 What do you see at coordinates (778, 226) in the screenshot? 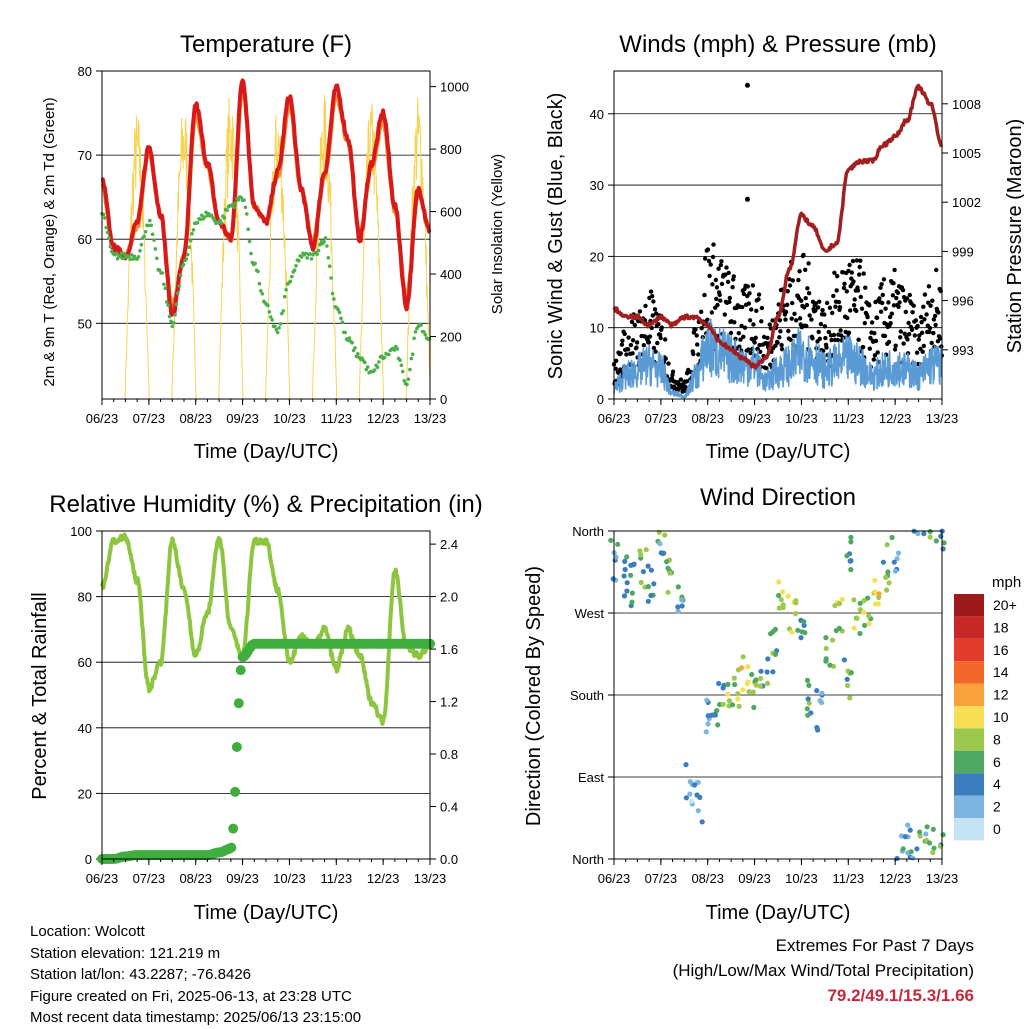
I see `station-pressure-line` at bounding box center [778, 226].